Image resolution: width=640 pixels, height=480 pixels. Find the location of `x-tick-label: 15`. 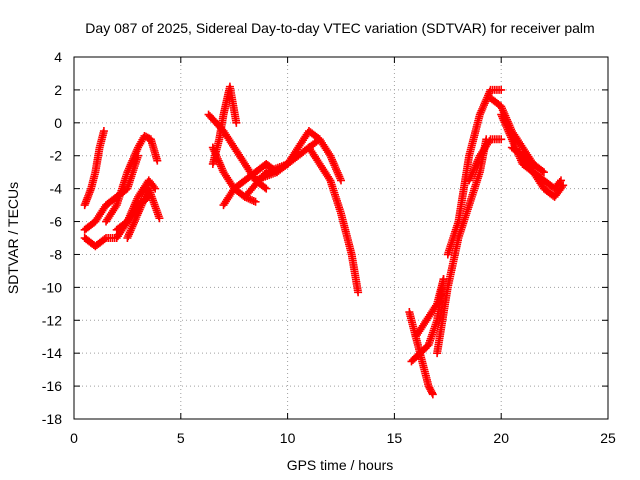

x-tick-label: 15 is located at coordinates (395, 438).